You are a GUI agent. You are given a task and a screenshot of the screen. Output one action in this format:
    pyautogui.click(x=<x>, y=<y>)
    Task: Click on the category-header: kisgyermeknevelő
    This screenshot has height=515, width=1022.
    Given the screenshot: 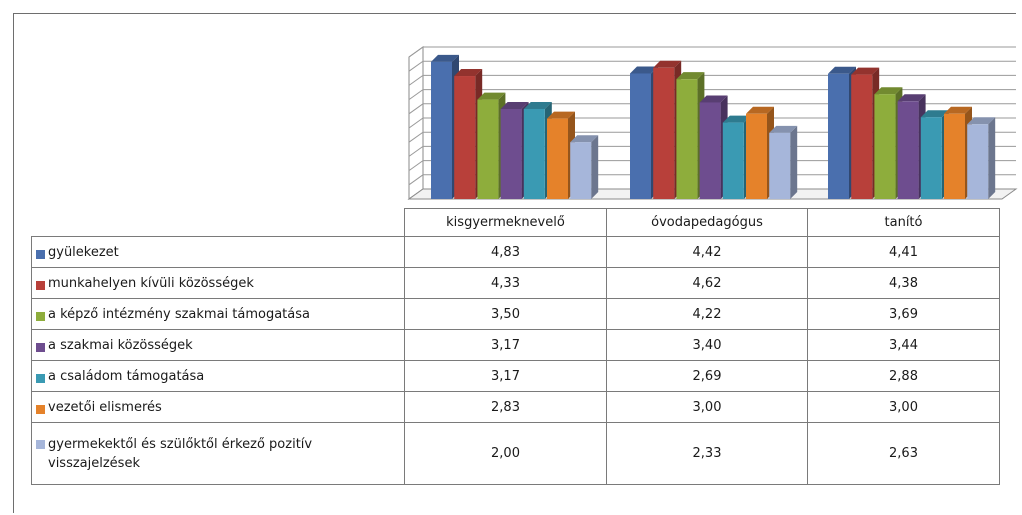 What is the action you would take?
    pyautogui.click(x=505, y=222)
    